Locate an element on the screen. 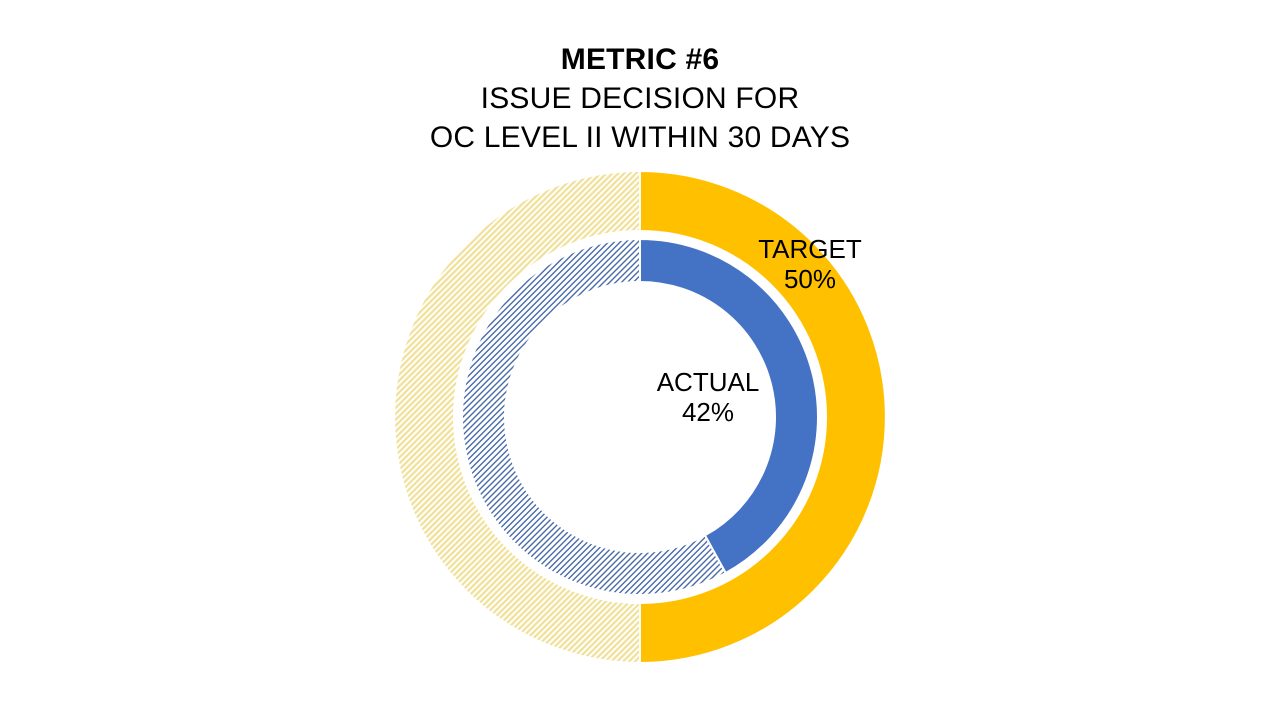 The width and height of the screenshot is (1280, 720). target-value-segment is located at coordinates (763, 417).